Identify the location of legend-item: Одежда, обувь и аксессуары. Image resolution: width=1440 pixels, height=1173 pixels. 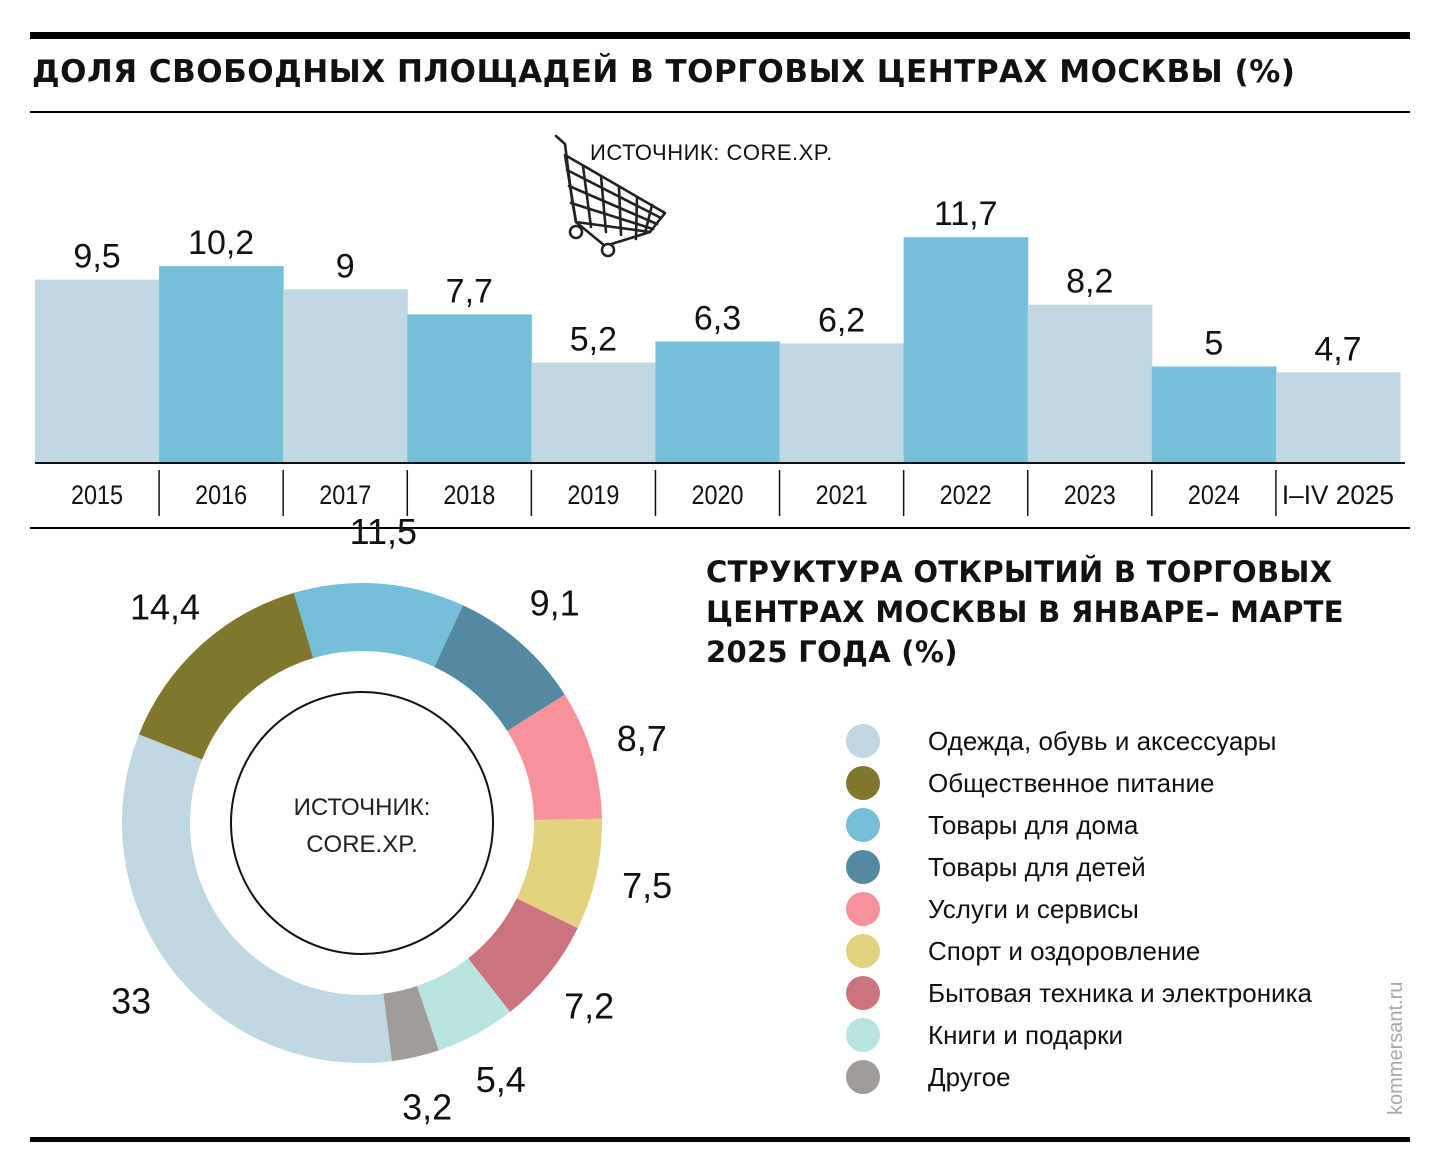
(1079, 741).